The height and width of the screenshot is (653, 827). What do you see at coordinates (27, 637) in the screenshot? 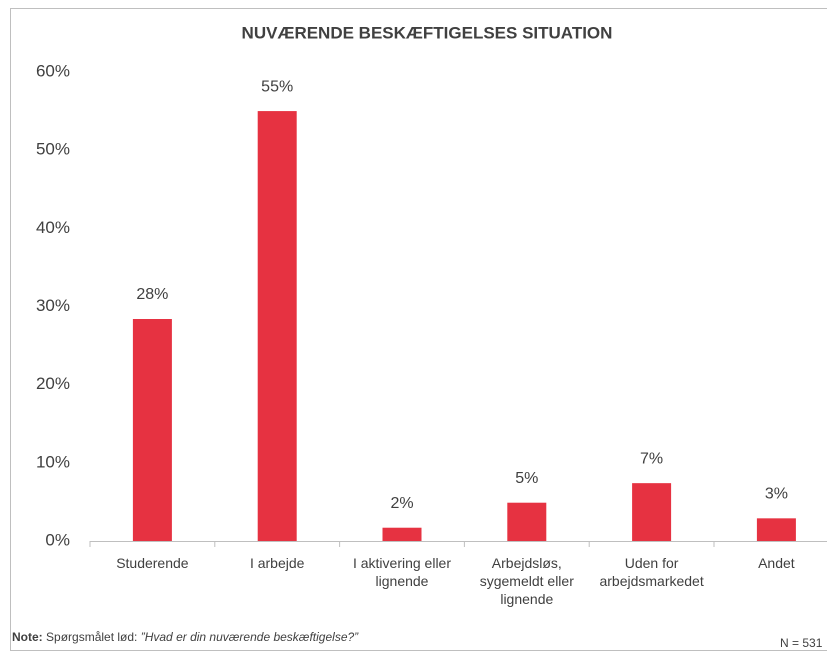
I see `note-label: Note:` at bounding box center [27, 637].